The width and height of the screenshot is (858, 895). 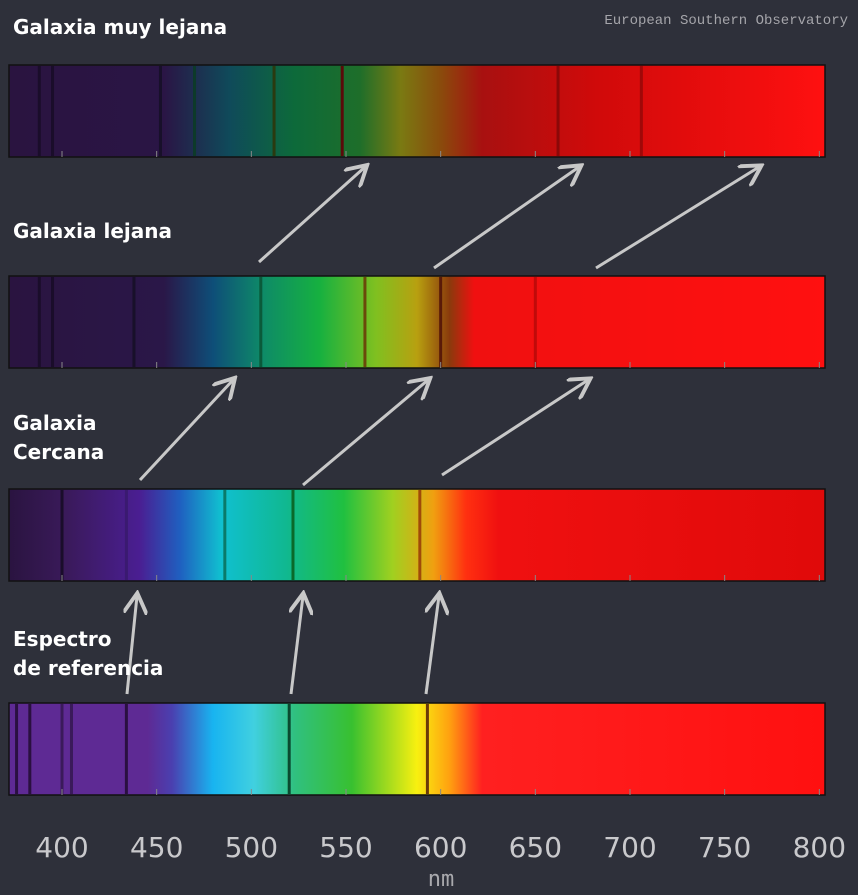 What do you see at coordinates (120, 27) in the screenshot?
I see `spectrum-label: Galaxia muy lejana` at bounding box center [120, 27].